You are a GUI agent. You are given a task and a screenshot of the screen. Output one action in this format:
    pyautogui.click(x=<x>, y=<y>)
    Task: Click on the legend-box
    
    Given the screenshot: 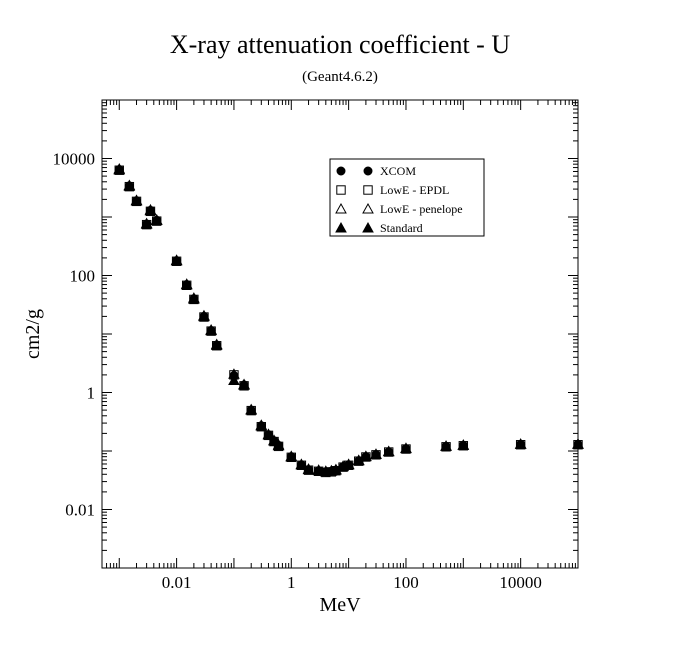 What is the action you would take?
    pyautogui.click(x=407, y=197)
    